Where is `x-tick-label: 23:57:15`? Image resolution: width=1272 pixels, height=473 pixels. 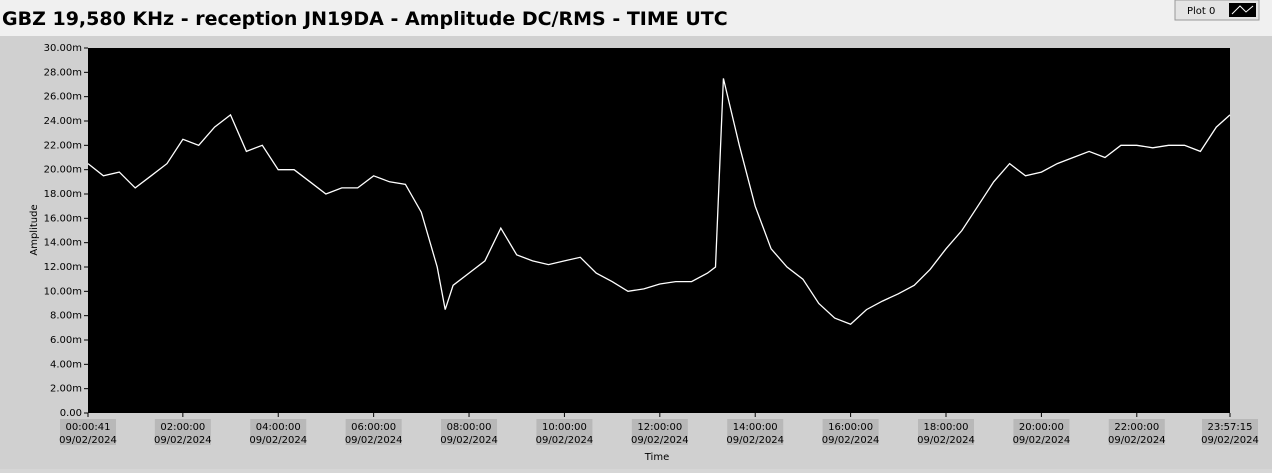 x-tick-label: 23:57:15 is located at coordinates (1230, 427).